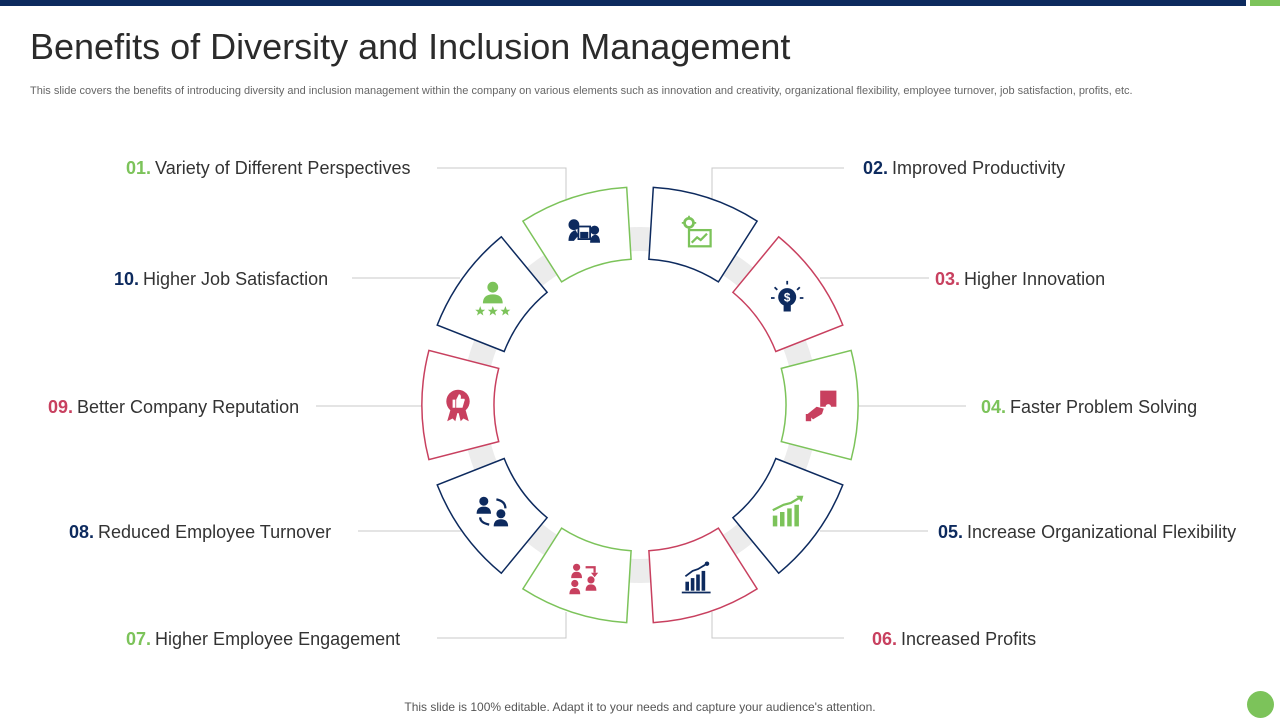 This screenshot has height=720, width=1280. What do you see at coordinates (1020, 279) in the screenshot?
I see `benefit-03-label: 03. Higher Innovation` at bounding box center [1020, 279].